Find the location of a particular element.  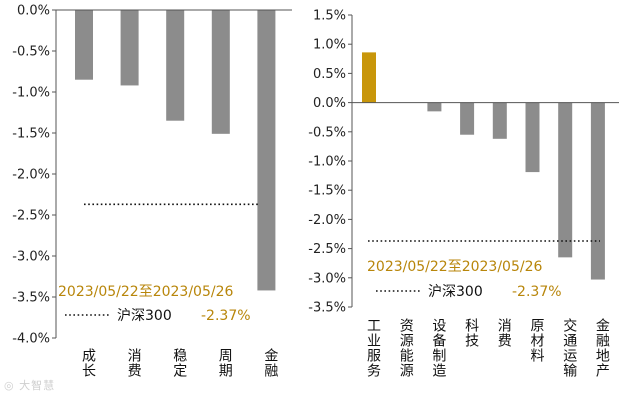

category-label: 科技 is located at coordinates (471, 333).